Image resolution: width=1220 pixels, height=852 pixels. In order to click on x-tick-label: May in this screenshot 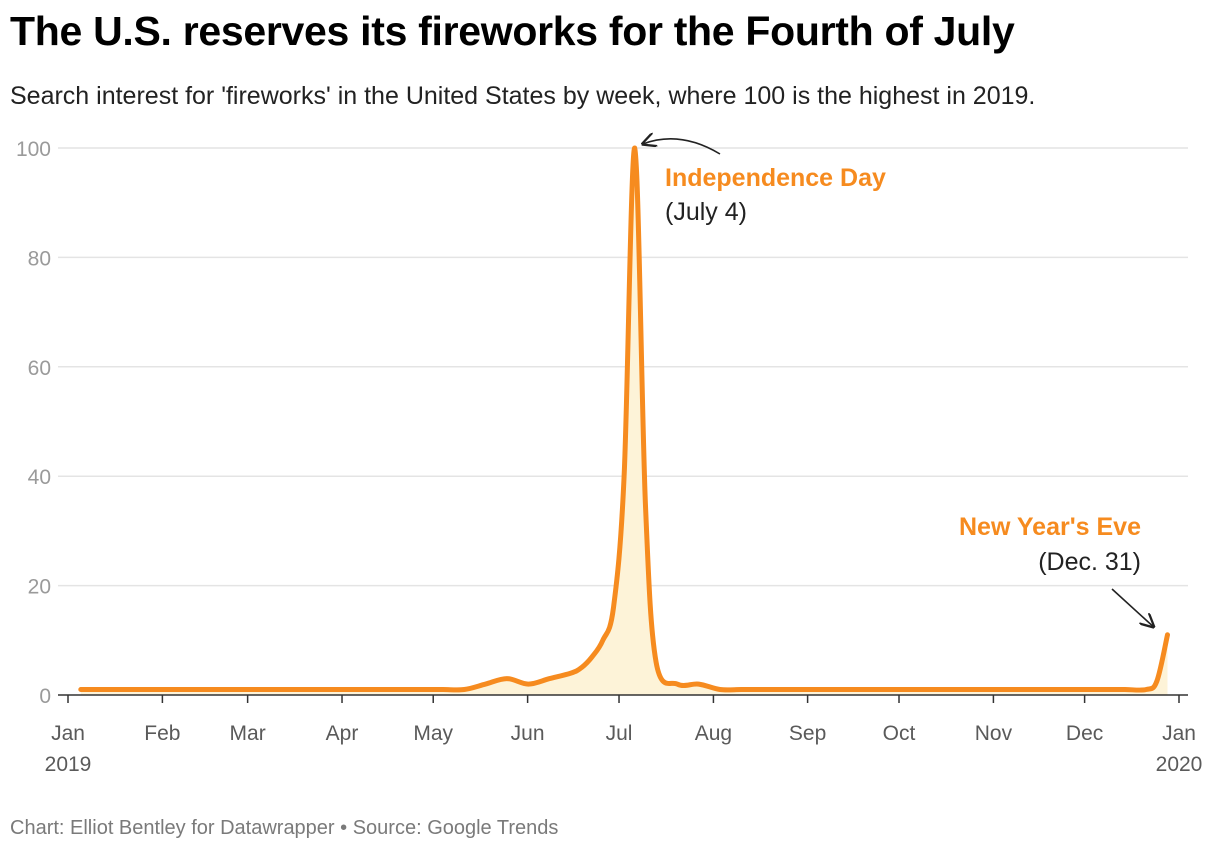, I will do `click(433, 733)`.